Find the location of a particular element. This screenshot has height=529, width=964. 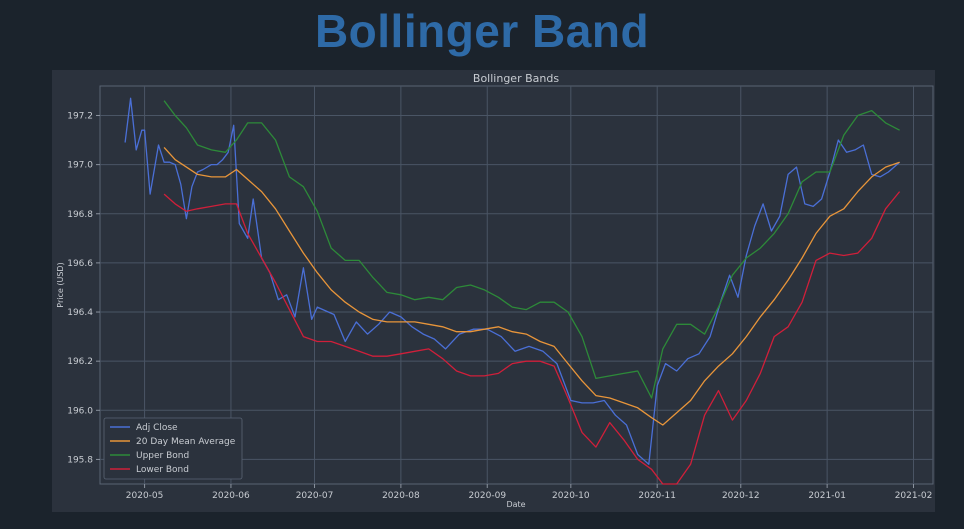

x-tick-label: 2020-09 is located at coordinates (487, 496).